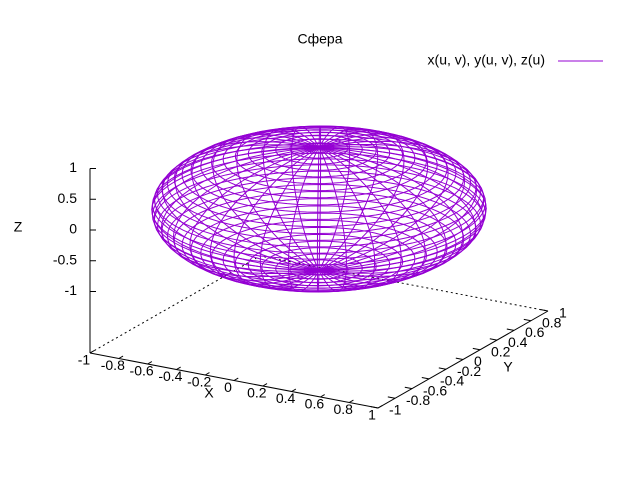 This screenshot has width=640, height=480. Describe the element at coordinates (18, 227) in the screenshot. I see `z-axis-label: Z` at that location.